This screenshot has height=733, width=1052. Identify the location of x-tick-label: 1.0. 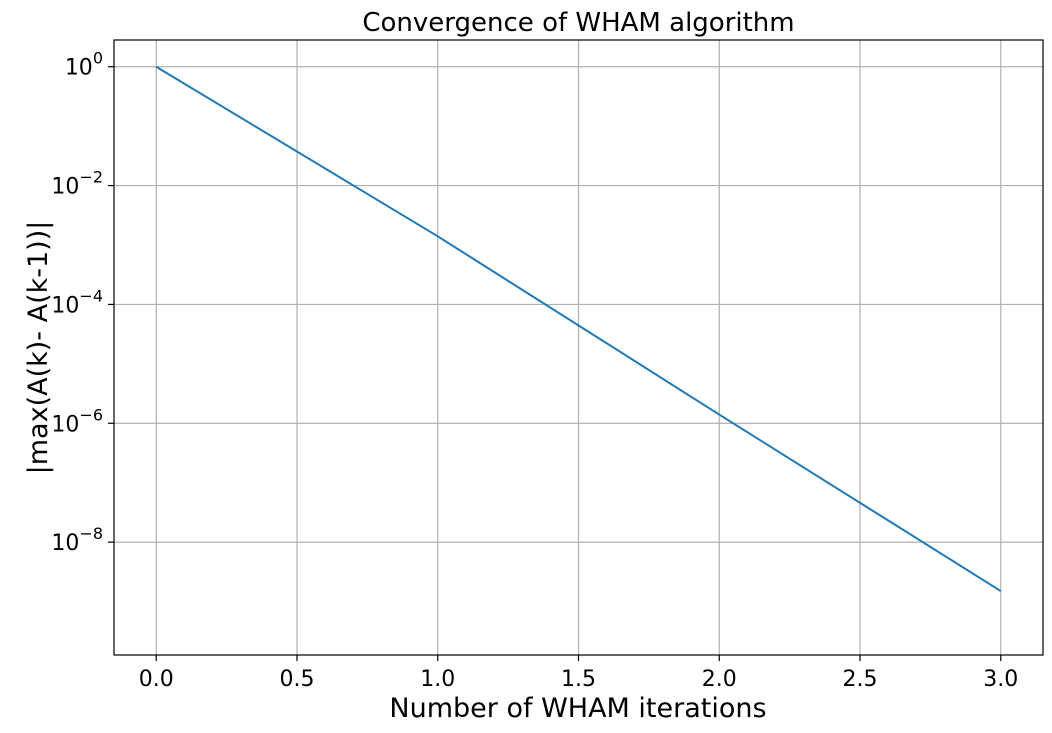
(437, 679).